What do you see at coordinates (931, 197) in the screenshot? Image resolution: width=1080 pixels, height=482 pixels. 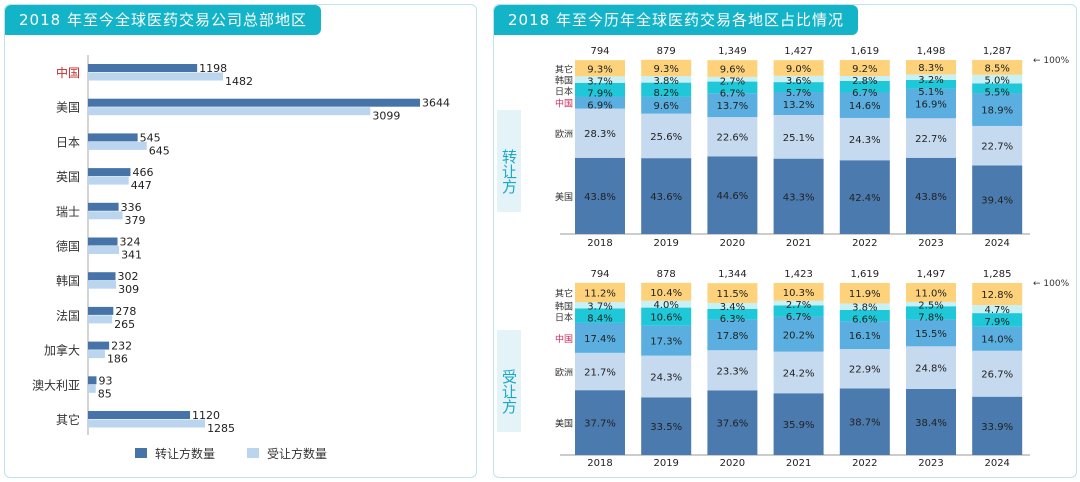 I see `segment-label: 43.8%` at bounding box center [931, 197].